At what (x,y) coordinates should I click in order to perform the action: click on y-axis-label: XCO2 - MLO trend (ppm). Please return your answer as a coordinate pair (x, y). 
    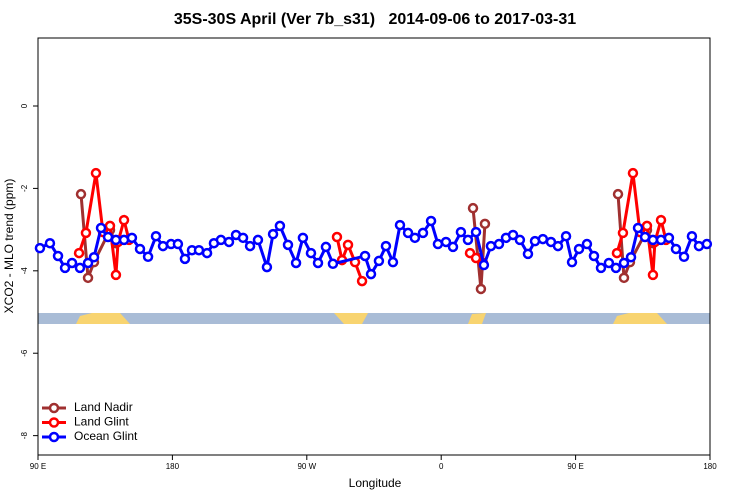
    Looking at the image, I should click on (9, 246).